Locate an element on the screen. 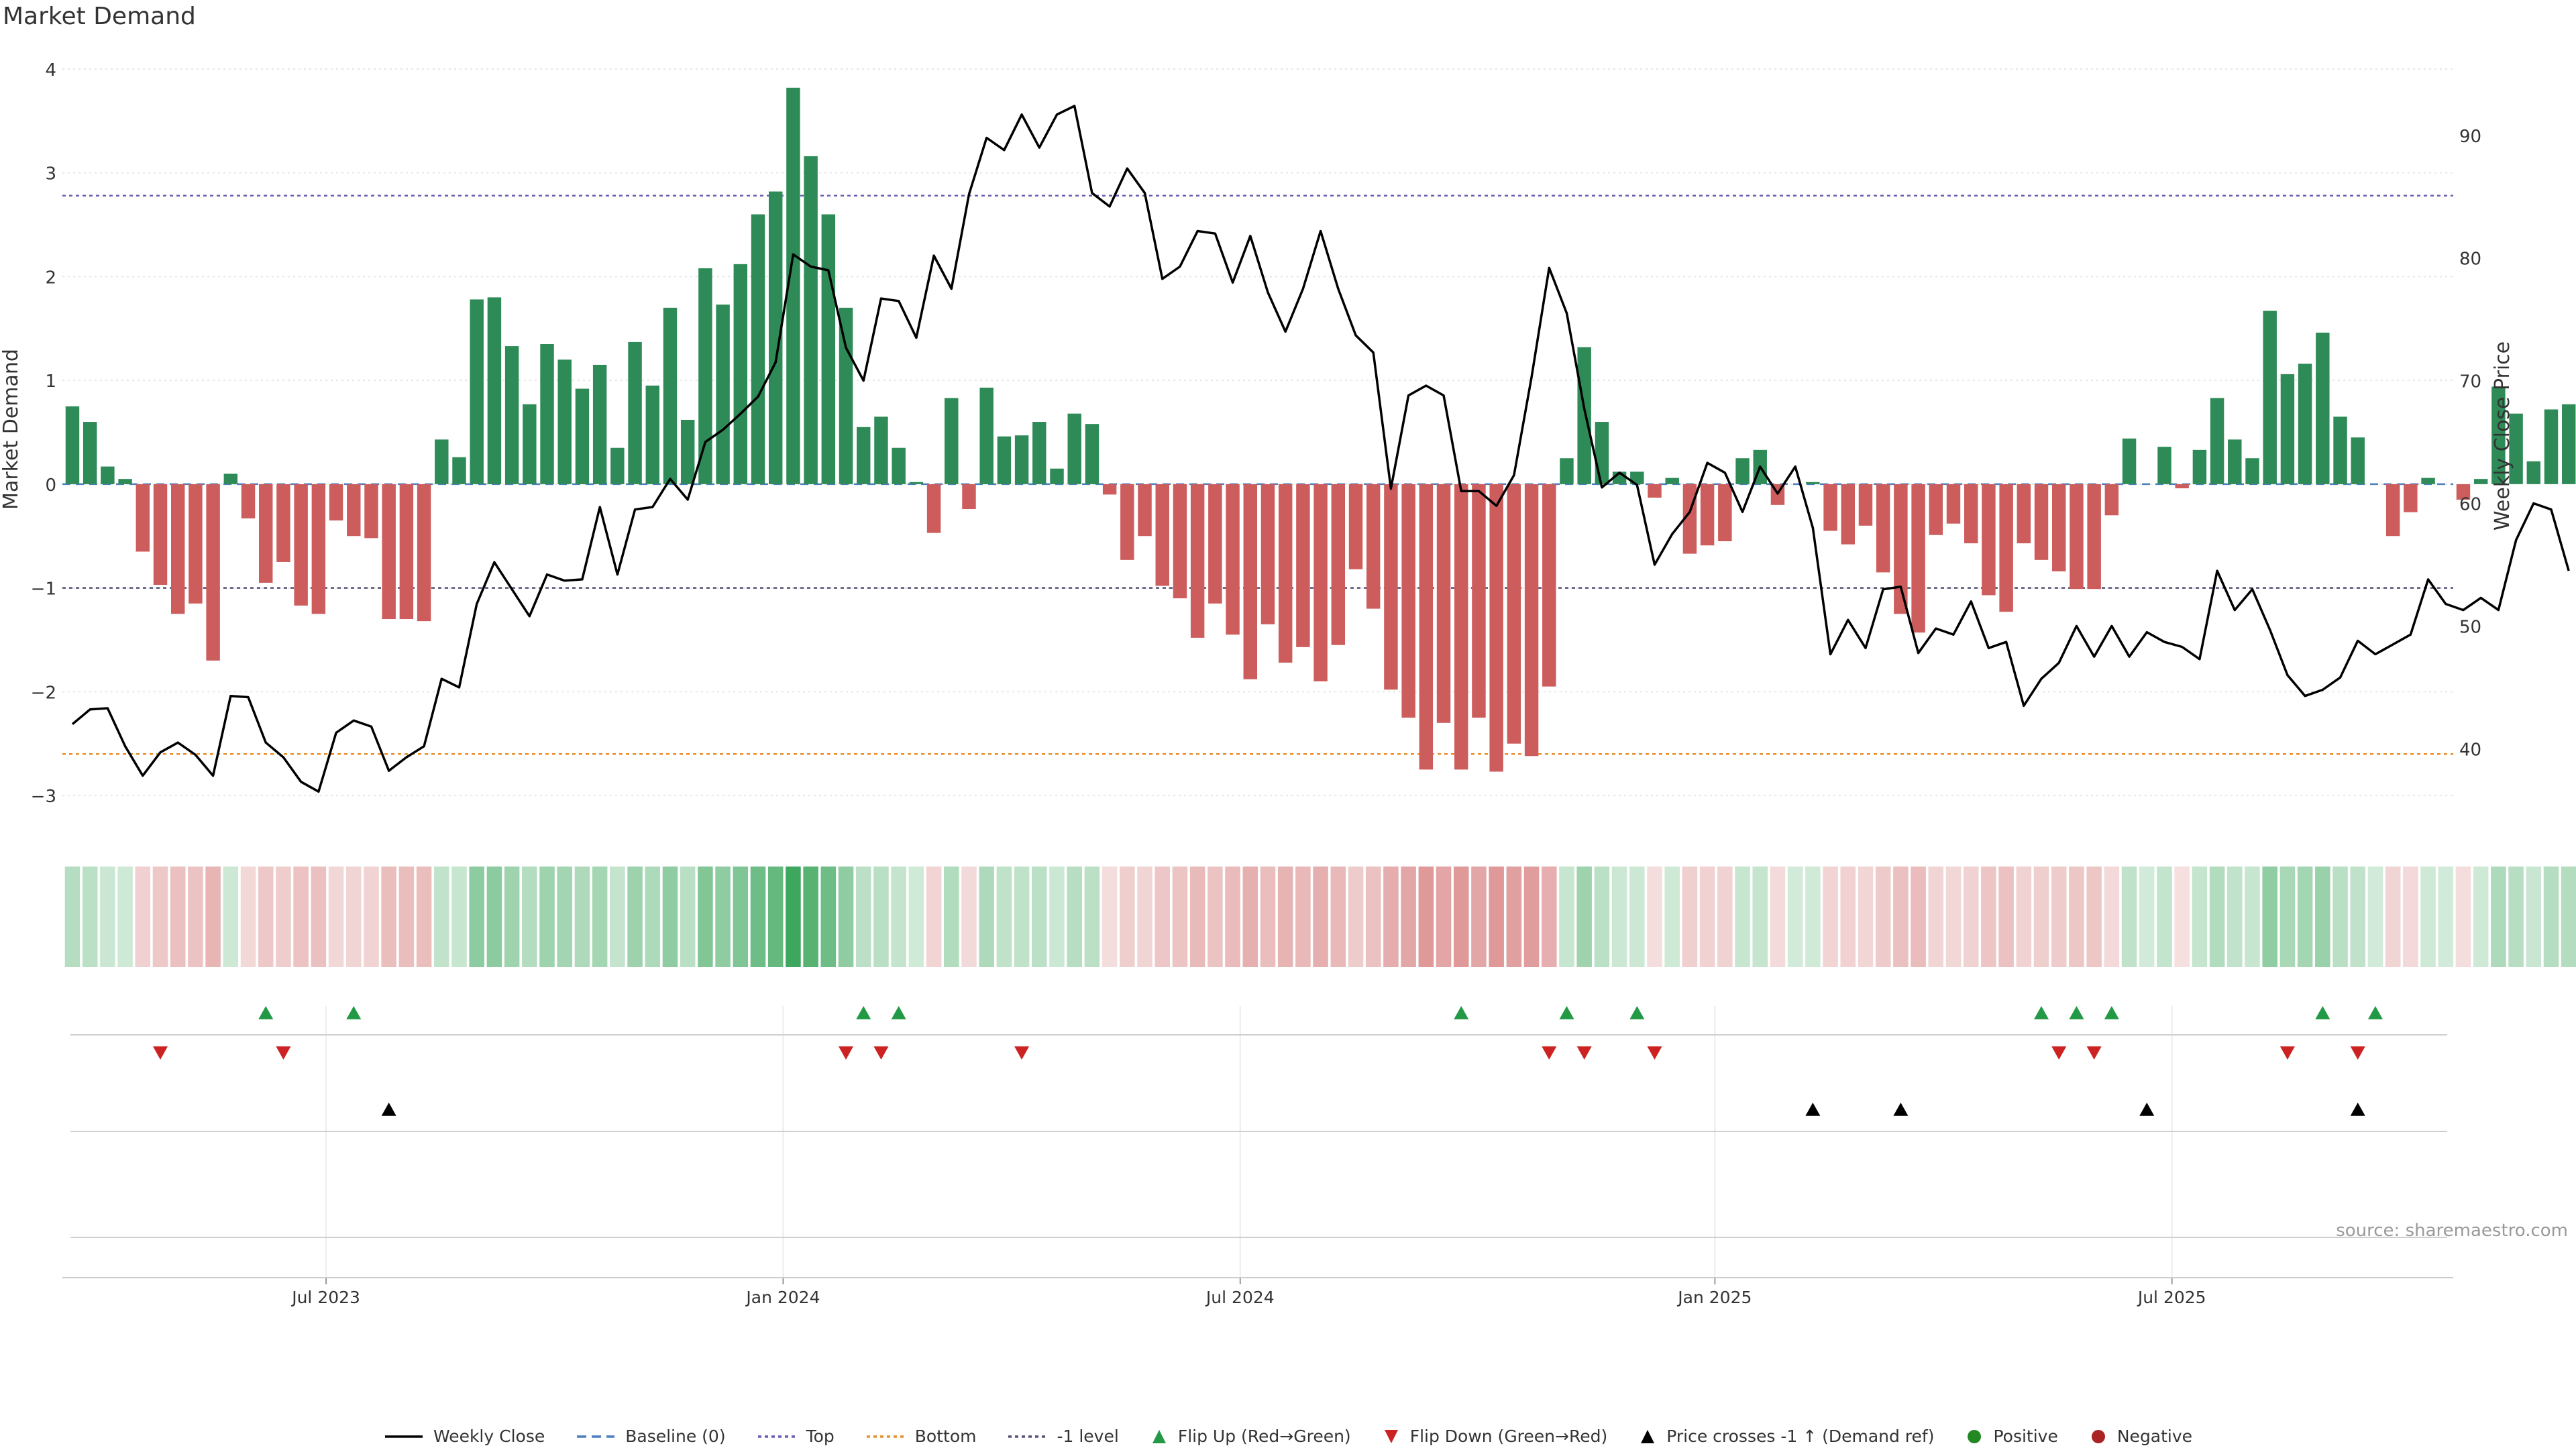  signal-markers is located at coordinates (1268, 1061).